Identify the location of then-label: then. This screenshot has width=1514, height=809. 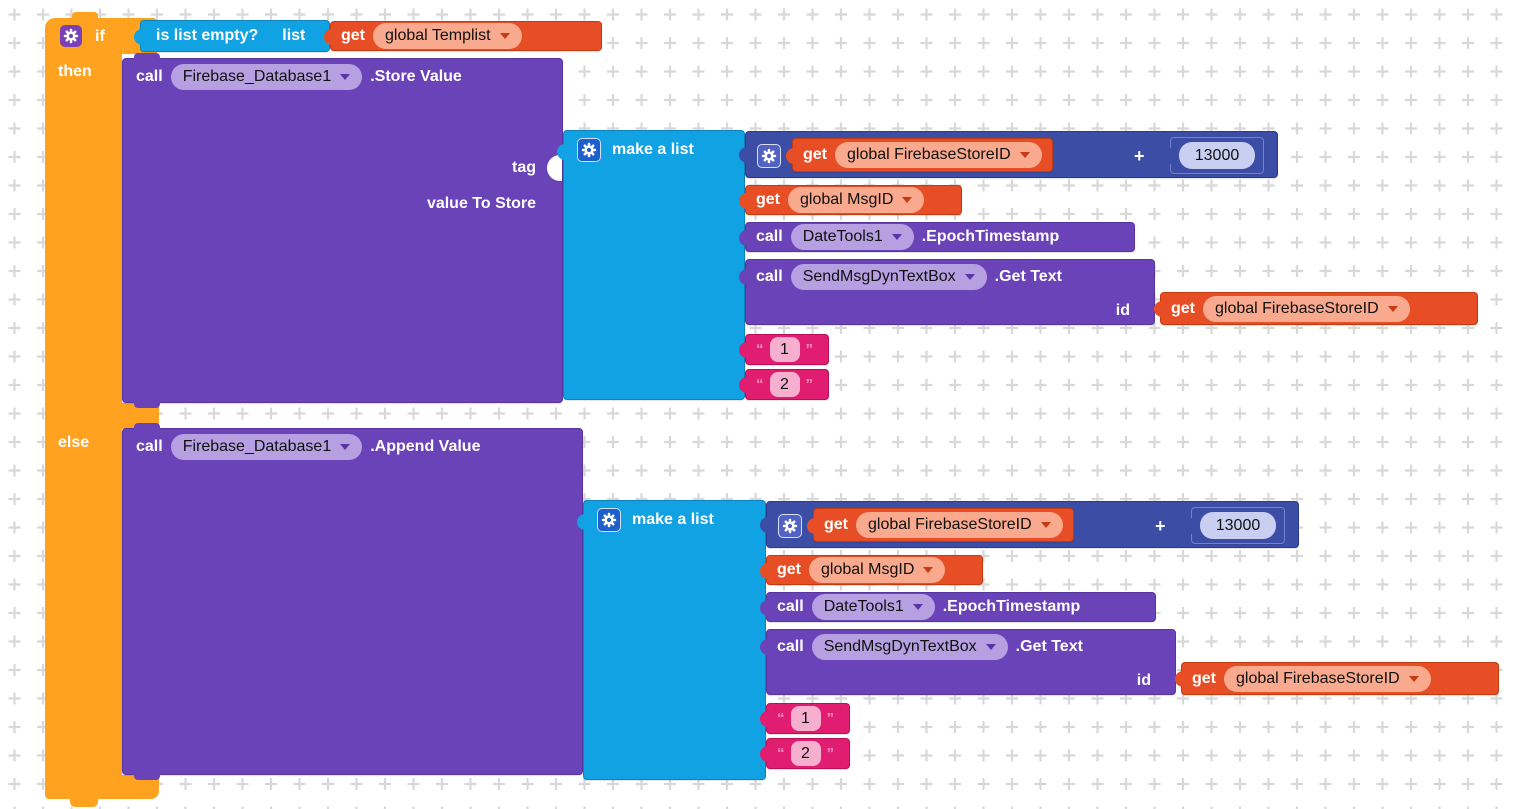
(75, 71).